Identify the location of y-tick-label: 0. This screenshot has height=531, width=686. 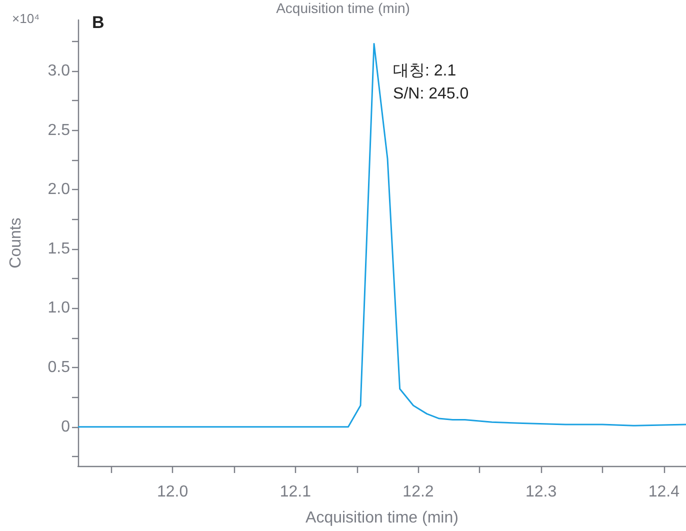
(65, 427).